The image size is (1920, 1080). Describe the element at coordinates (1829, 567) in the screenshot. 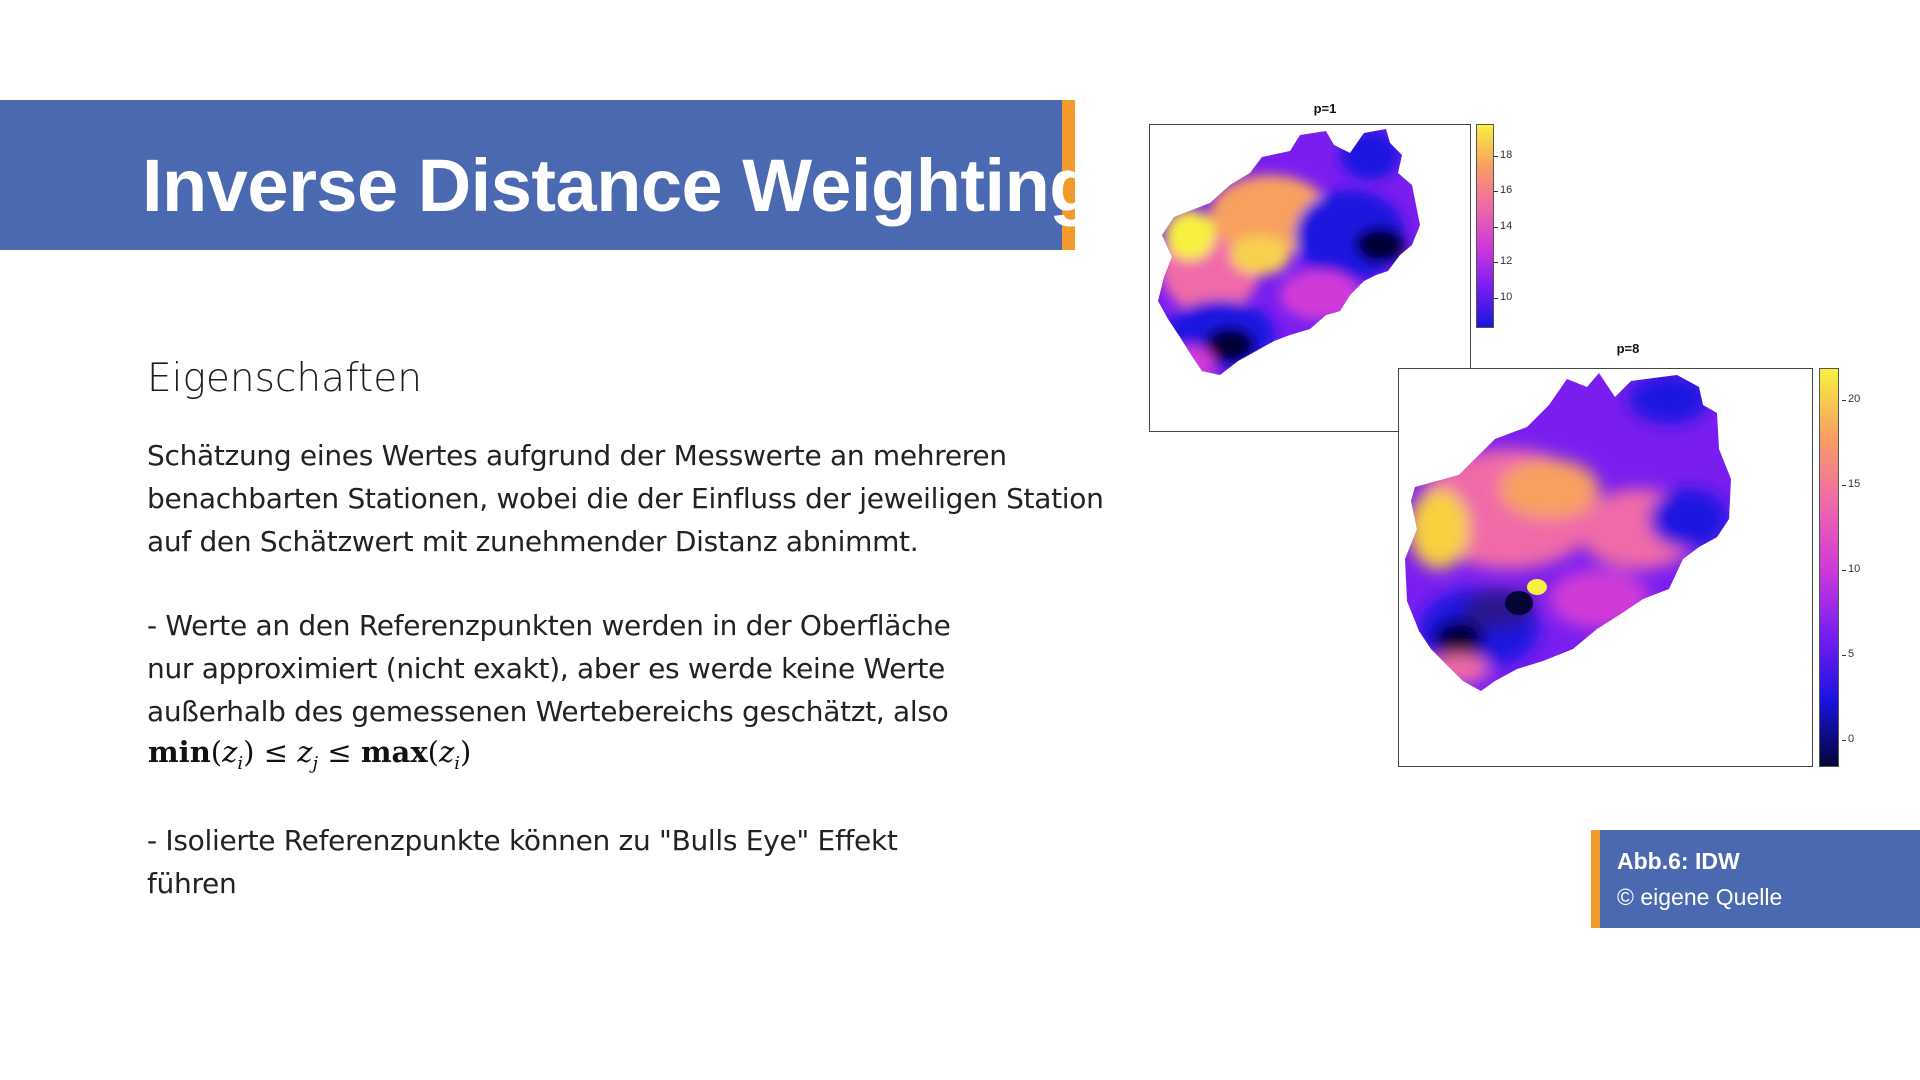

I see `colorbar-p8` at that location.